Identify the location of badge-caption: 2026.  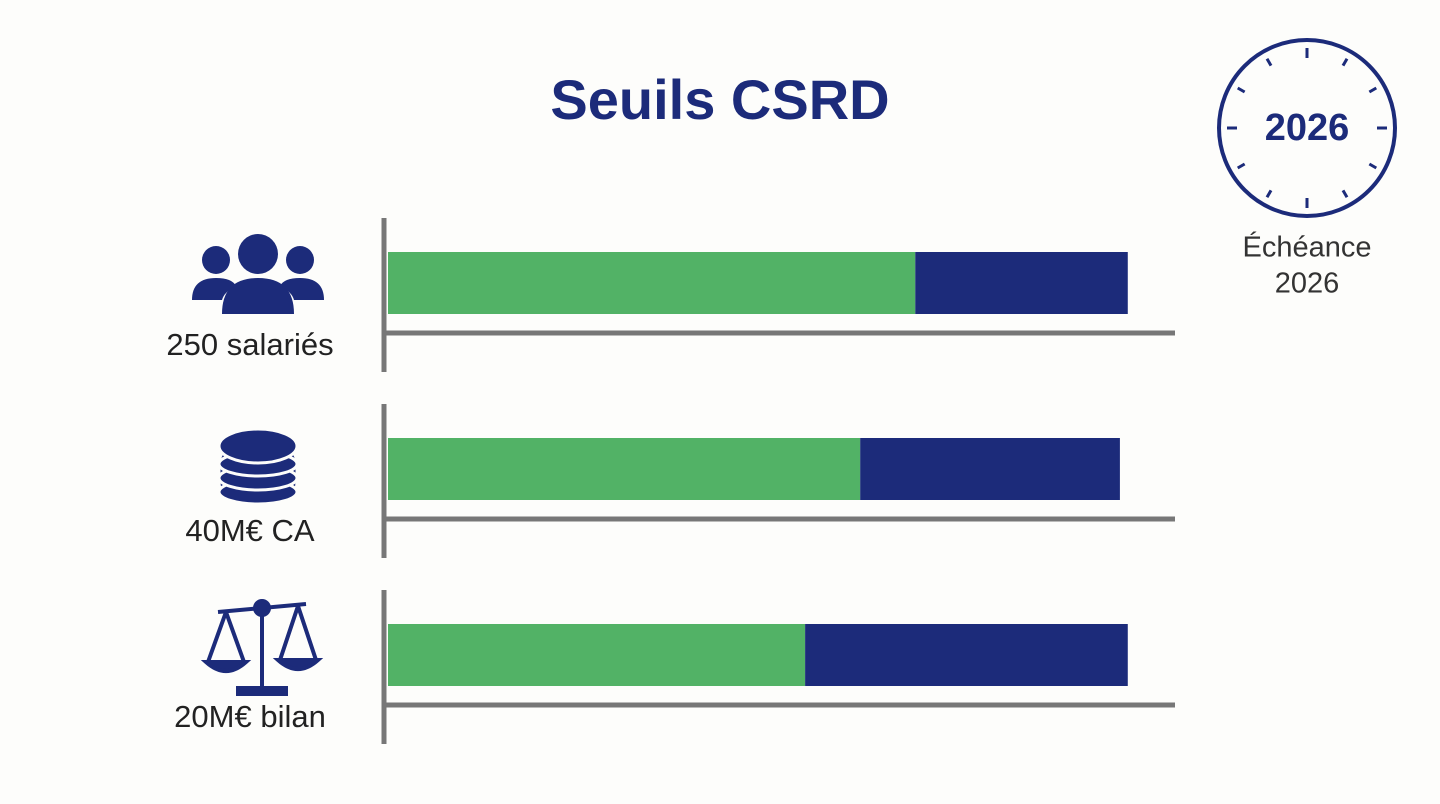
(1307, 284).